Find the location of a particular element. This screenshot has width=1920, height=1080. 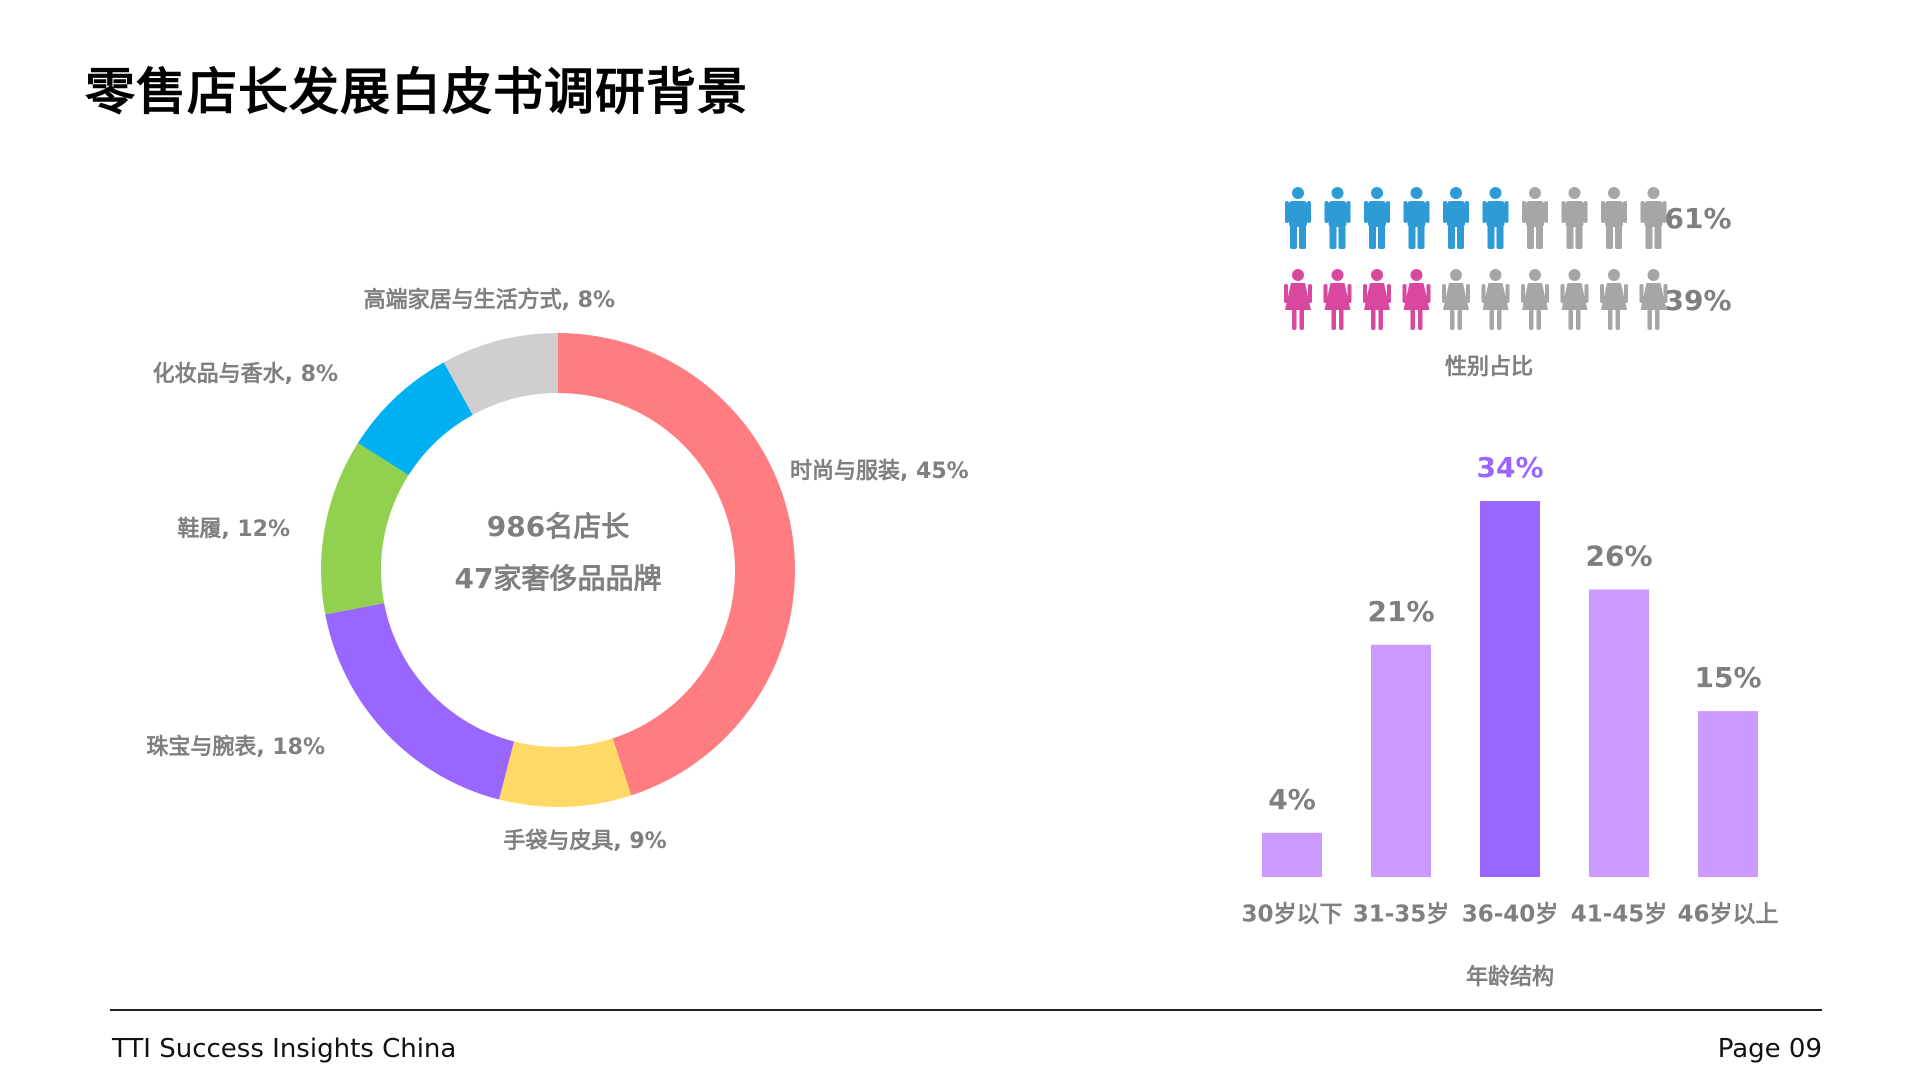

donut-slice-fashion is located at coordinates (676, 564).